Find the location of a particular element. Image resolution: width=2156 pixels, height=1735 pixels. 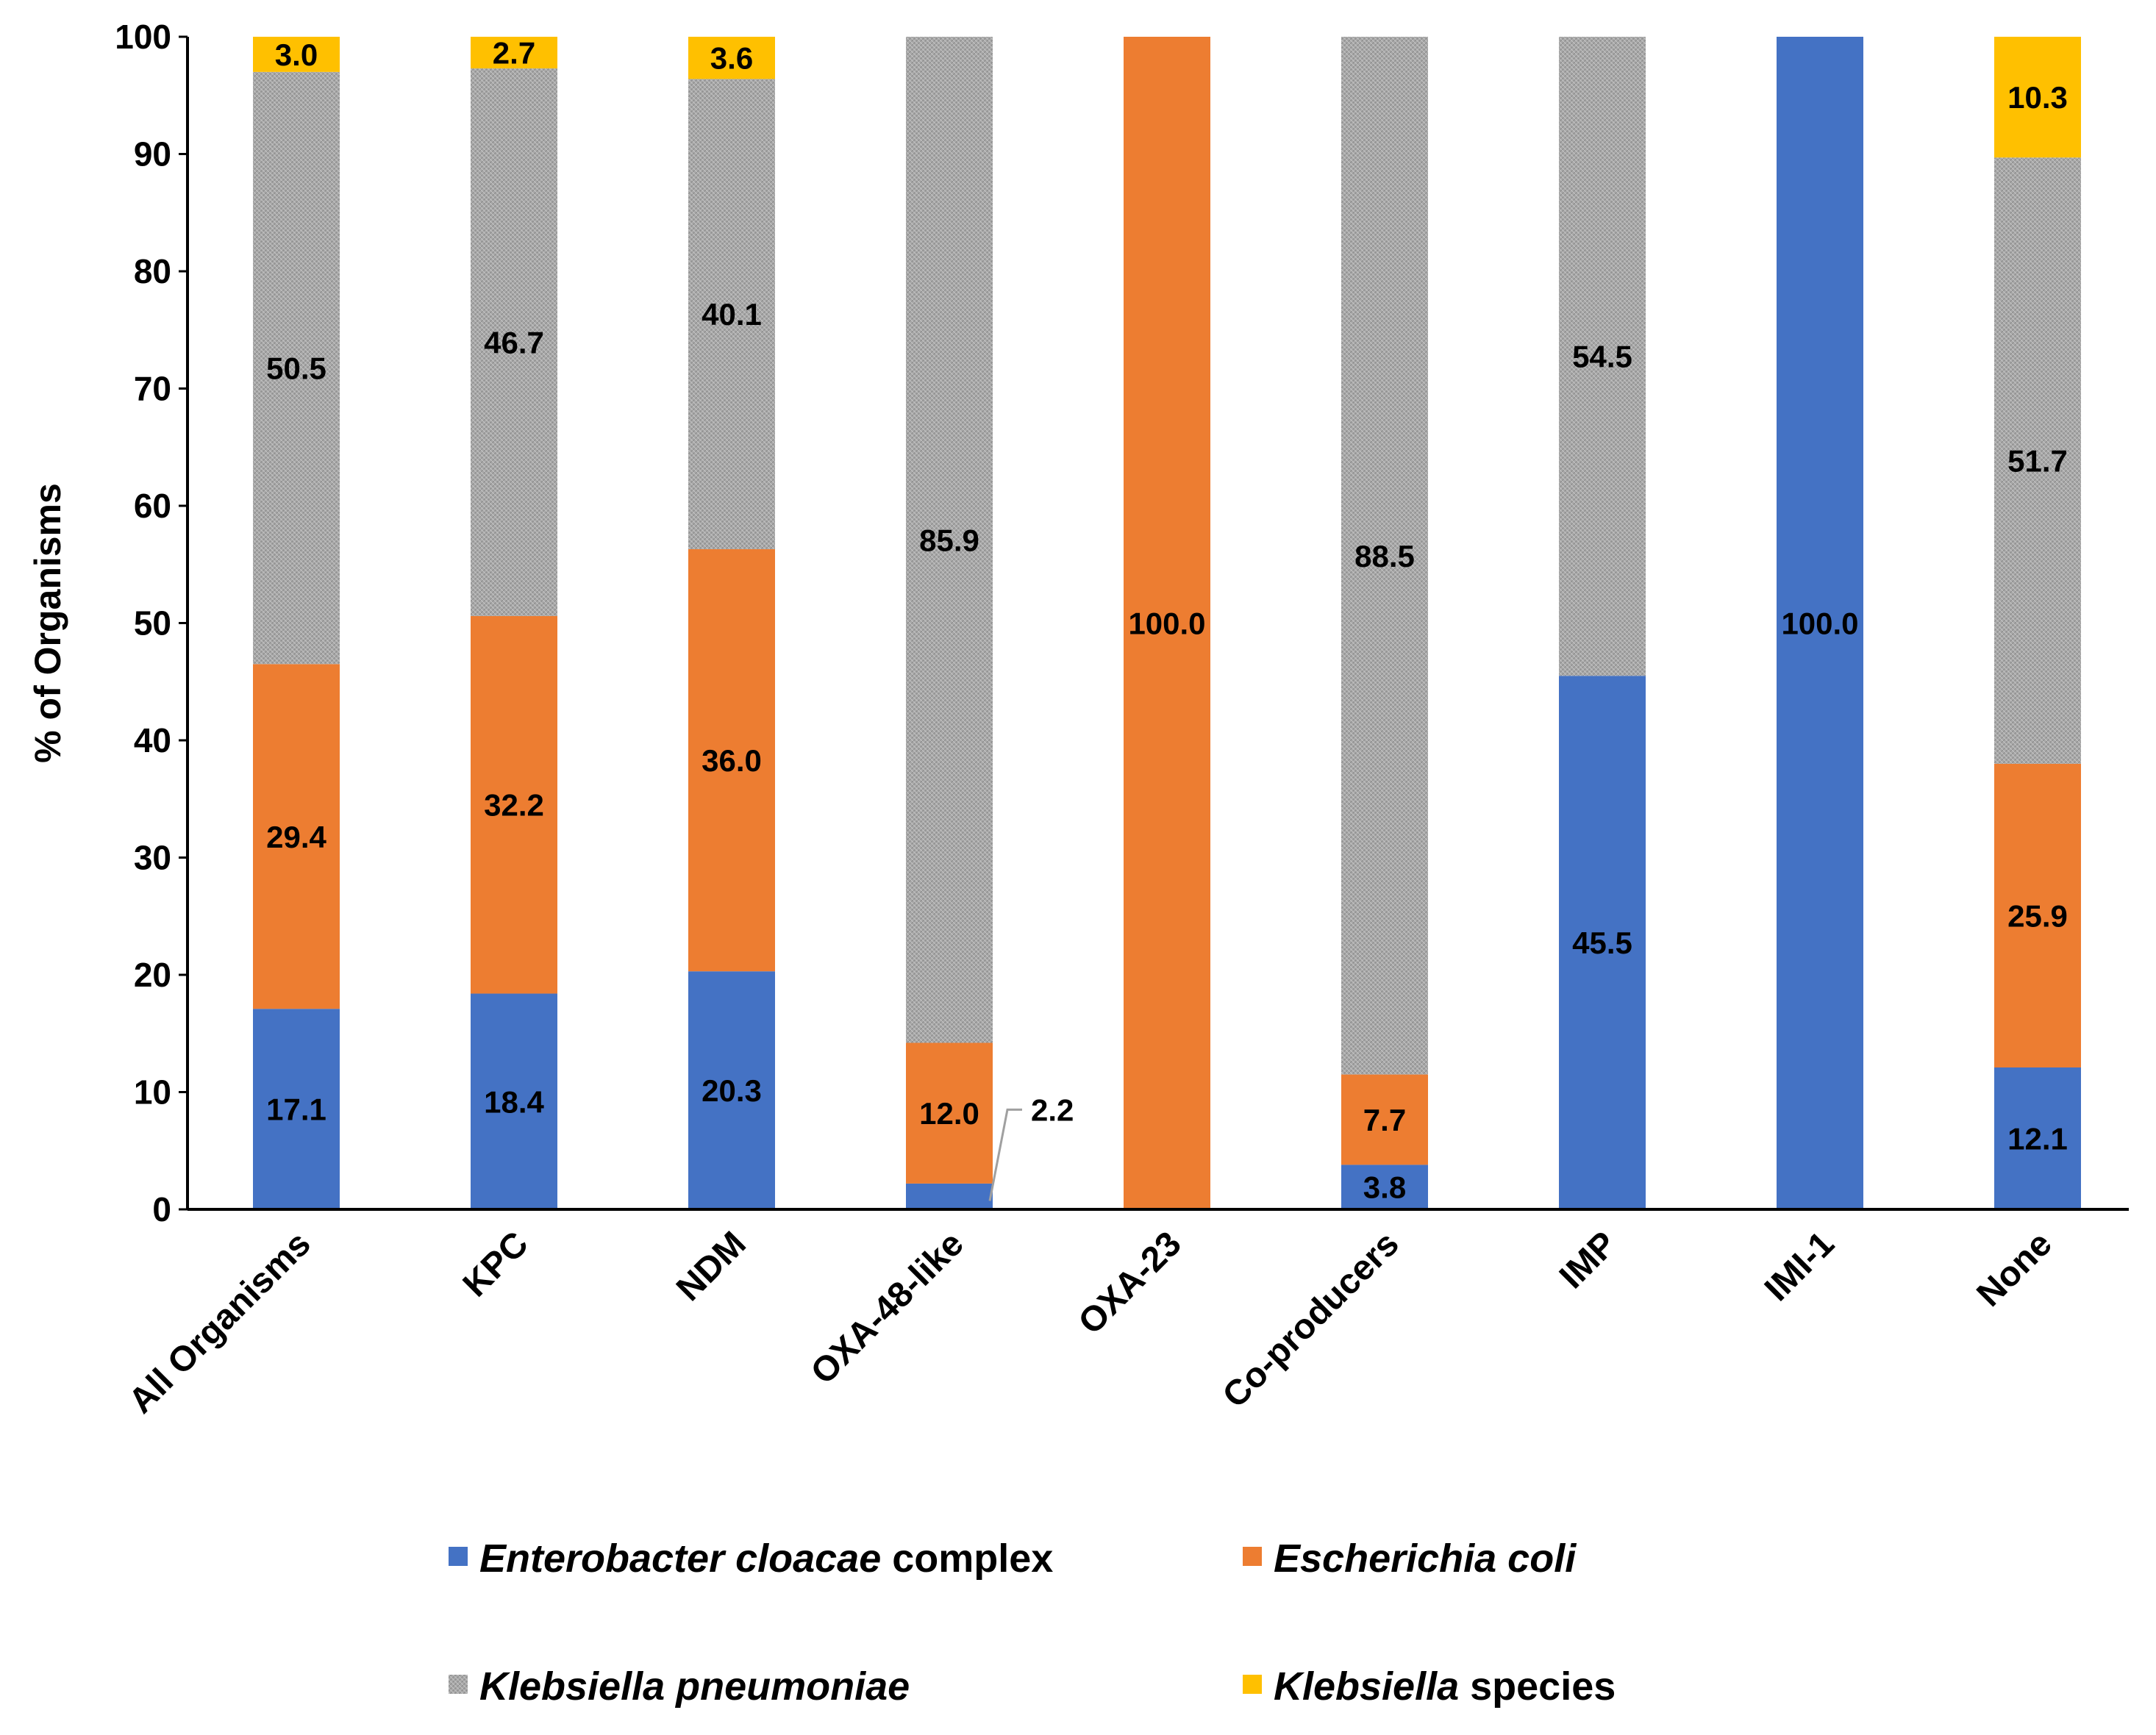

data-label-ndm-klebsiella-pneumoniae: 40.1 is located at coordinates (732, 314).